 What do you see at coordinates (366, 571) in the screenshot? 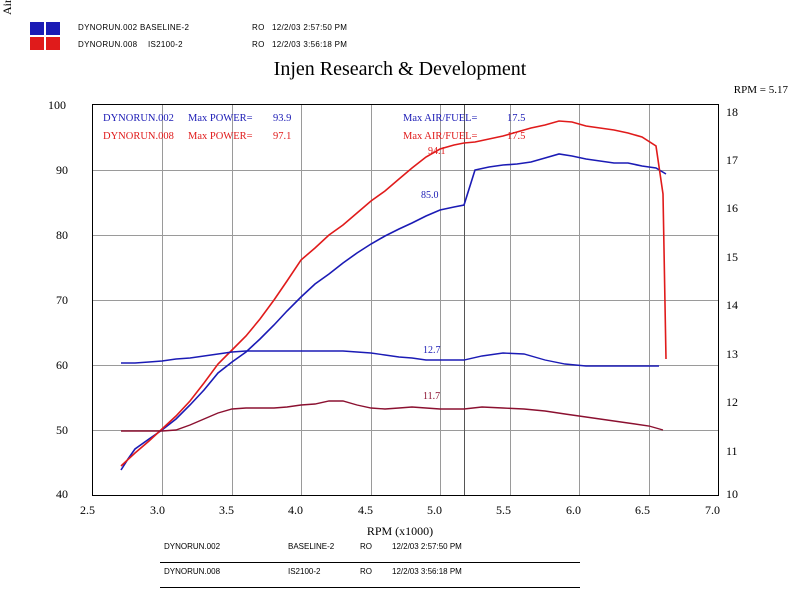
I see `bottom-ro-label-2: RO` at bounding box center [366, 571].